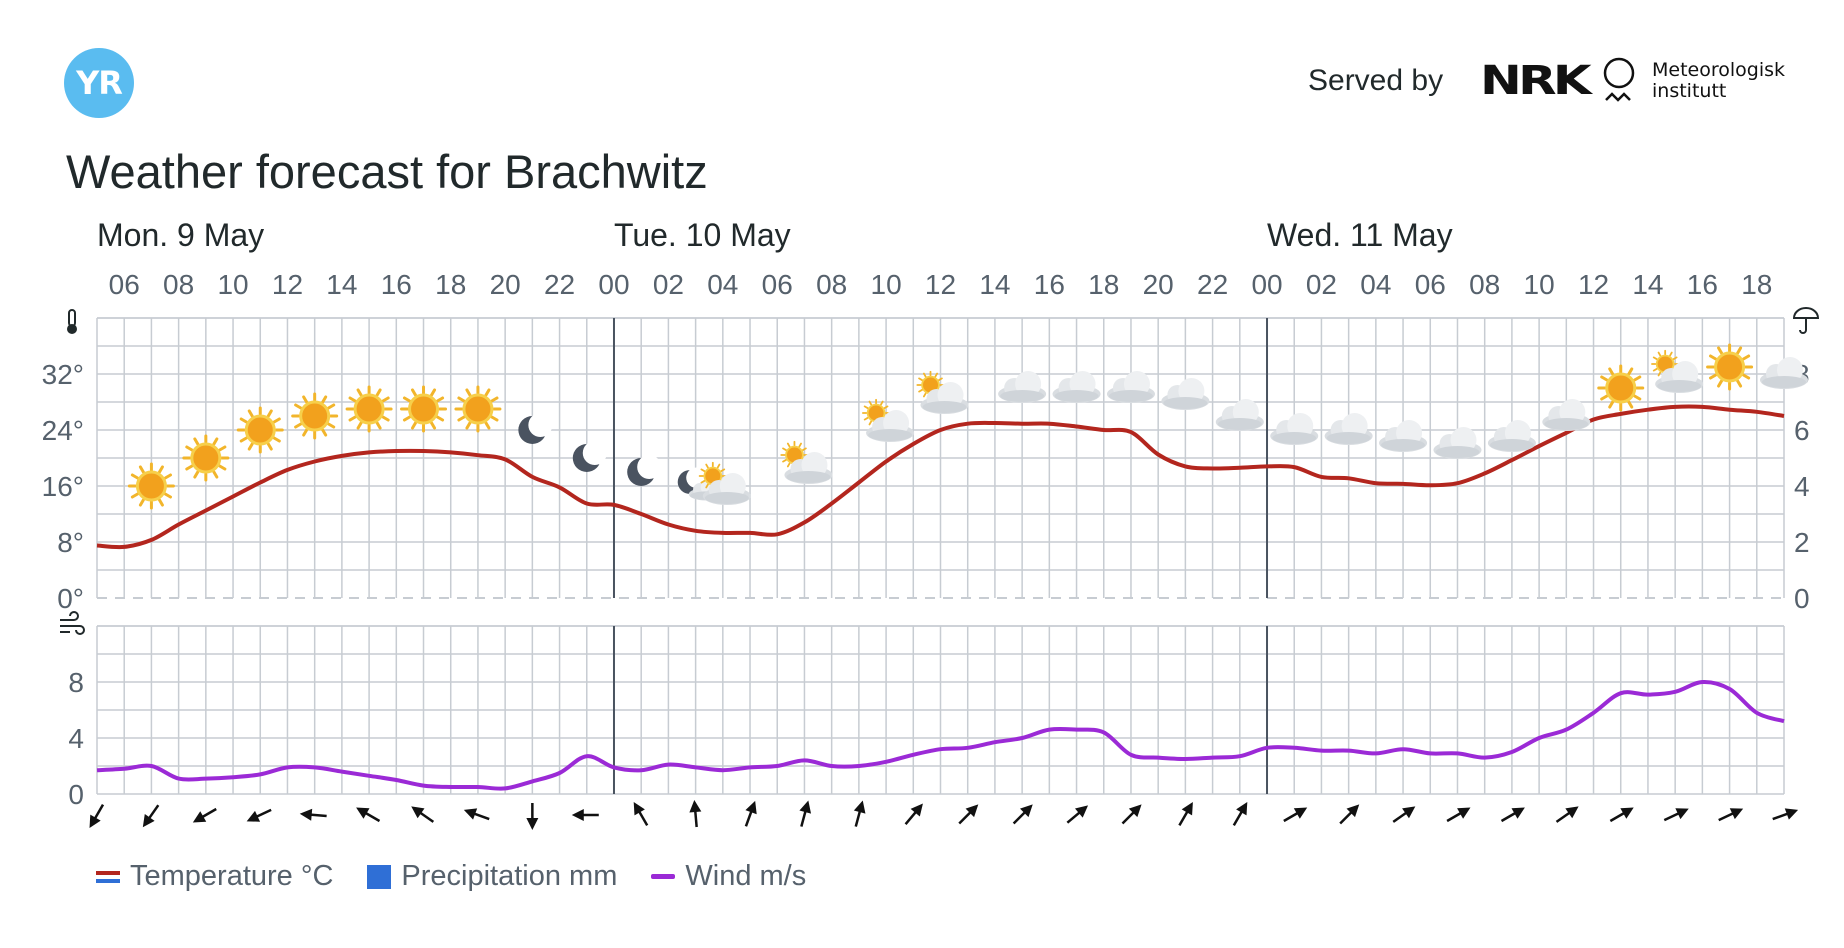  Describe the element at coordinates (232, 876) in the screenshot. I see `legend-label-temperature: Temperature °C` at that location.